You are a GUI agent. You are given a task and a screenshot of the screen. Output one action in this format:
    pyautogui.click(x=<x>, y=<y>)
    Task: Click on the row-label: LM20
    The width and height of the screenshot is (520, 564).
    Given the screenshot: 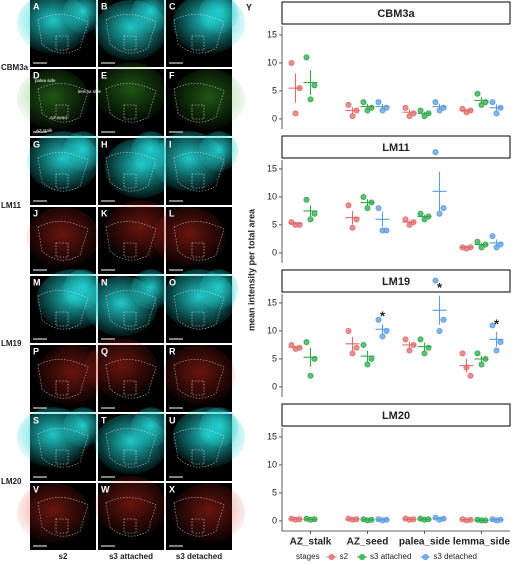 What is the action you would take?
    pyautogui.click(x=11, y=481)
    